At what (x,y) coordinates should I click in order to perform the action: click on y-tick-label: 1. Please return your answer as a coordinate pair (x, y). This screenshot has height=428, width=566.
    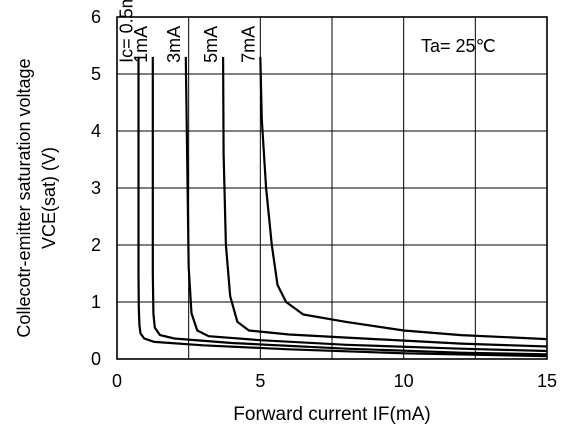
    Looking at the image, I should click on (96, 302).